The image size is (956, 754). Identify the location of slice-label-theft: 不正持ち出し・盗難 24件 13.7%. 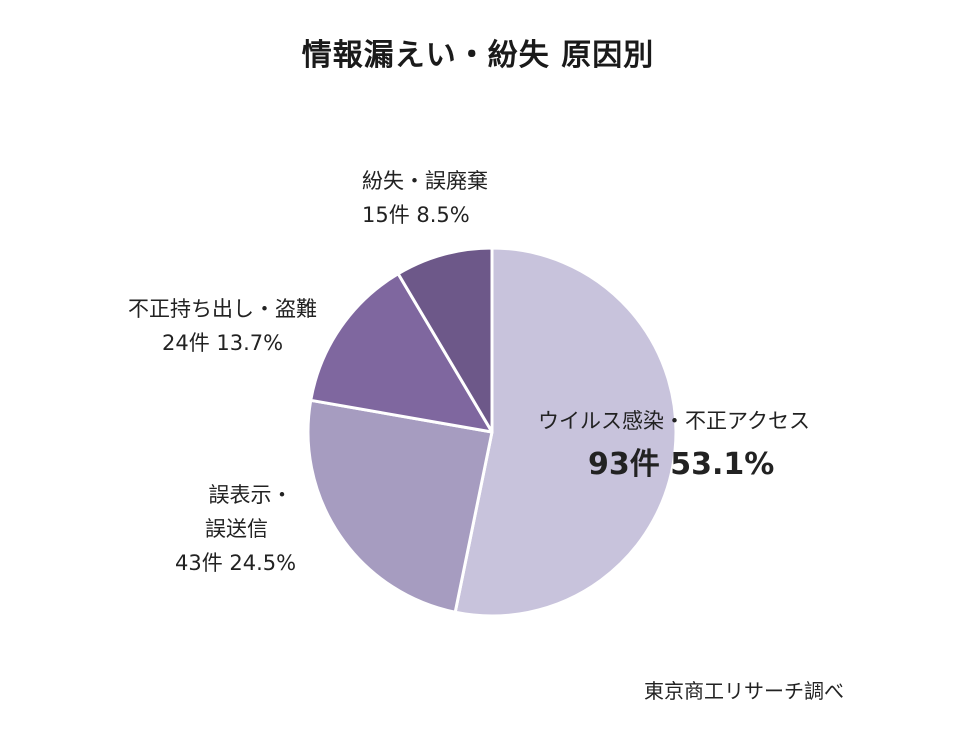
(222, 326).